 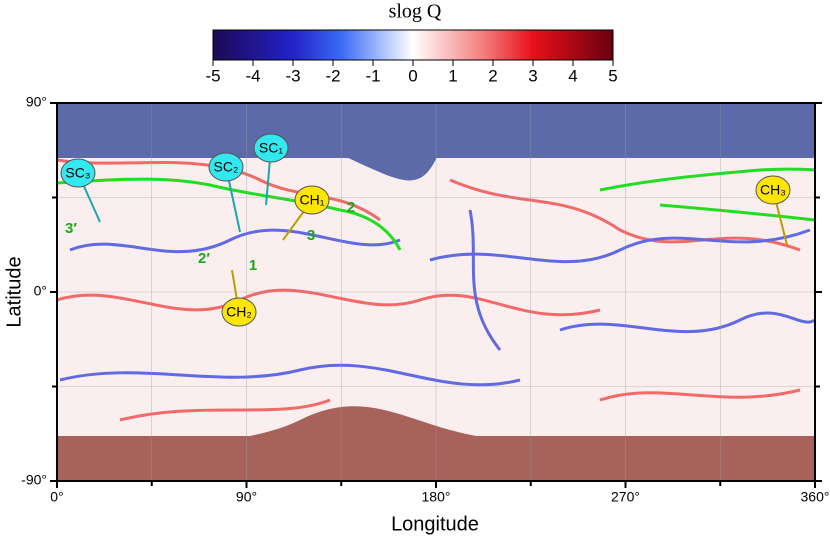 I want to click on y-tick-label: -90°, so click(x=34, y=480).